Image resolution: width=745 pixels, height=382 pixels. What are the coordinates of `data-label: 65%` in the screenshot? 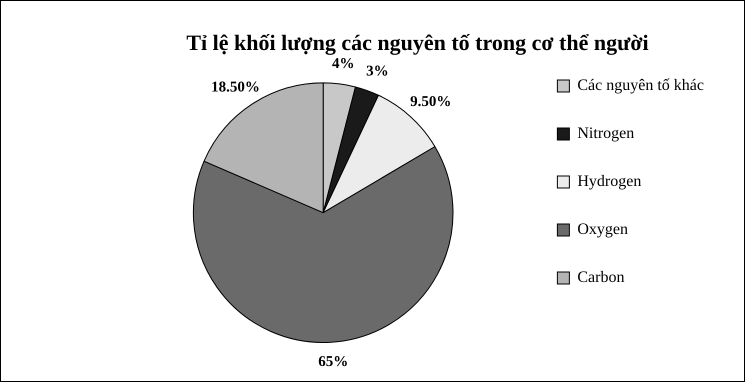 It's located at (333, 362).